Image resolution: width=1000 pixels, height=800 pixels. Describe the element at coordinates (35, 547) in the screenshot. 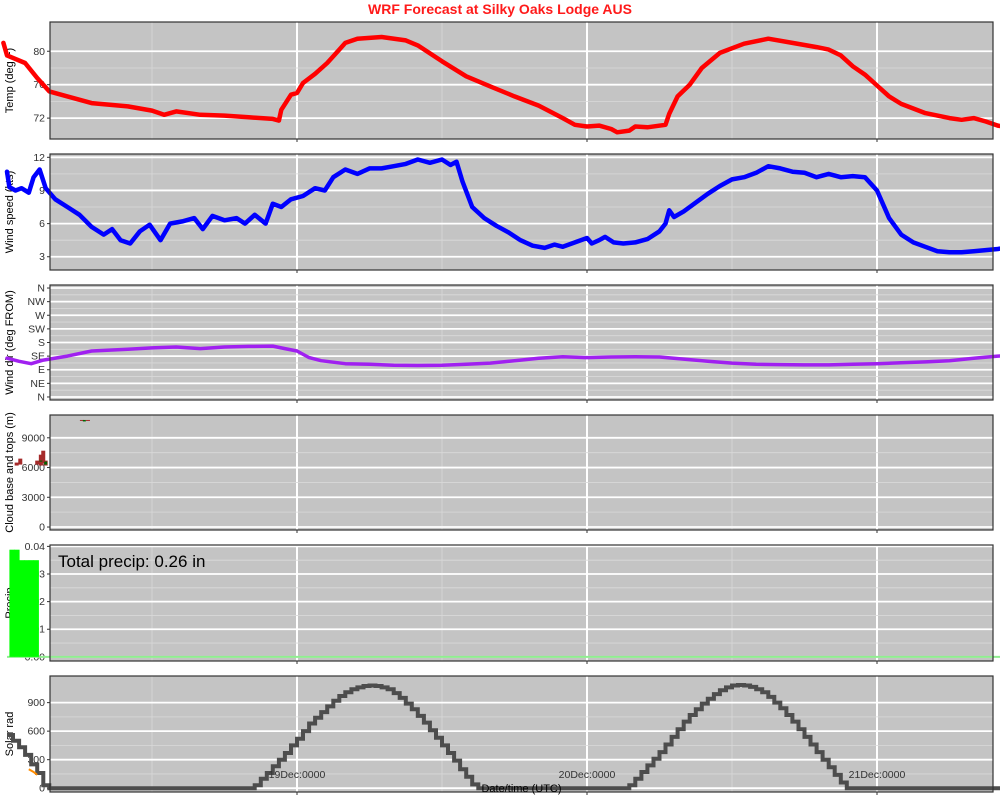

I see `y-tick-label: 0.04` at that location.